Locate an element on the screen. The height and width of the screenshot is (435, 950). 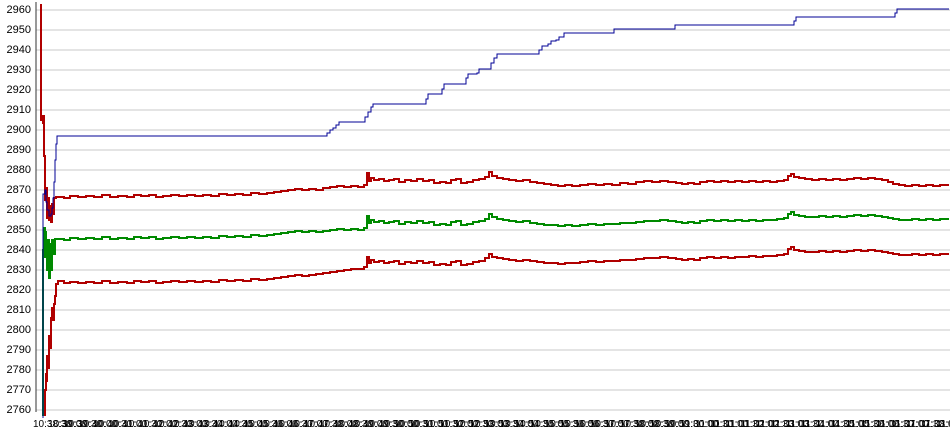
y-axis-label: 2840 is located at coordinates (18, 250).